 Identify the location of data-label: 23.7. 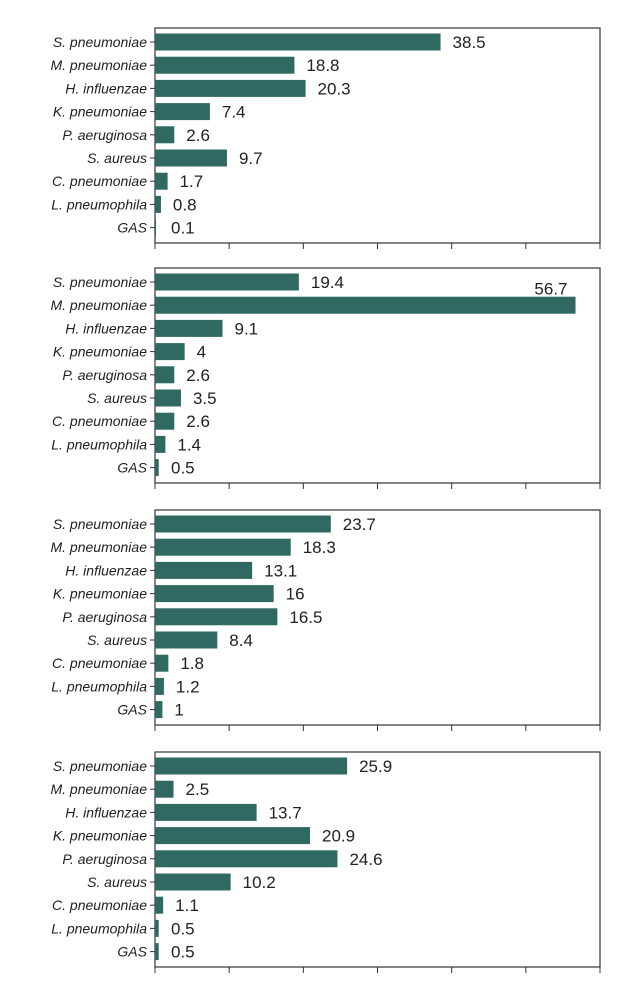
(359, 524).